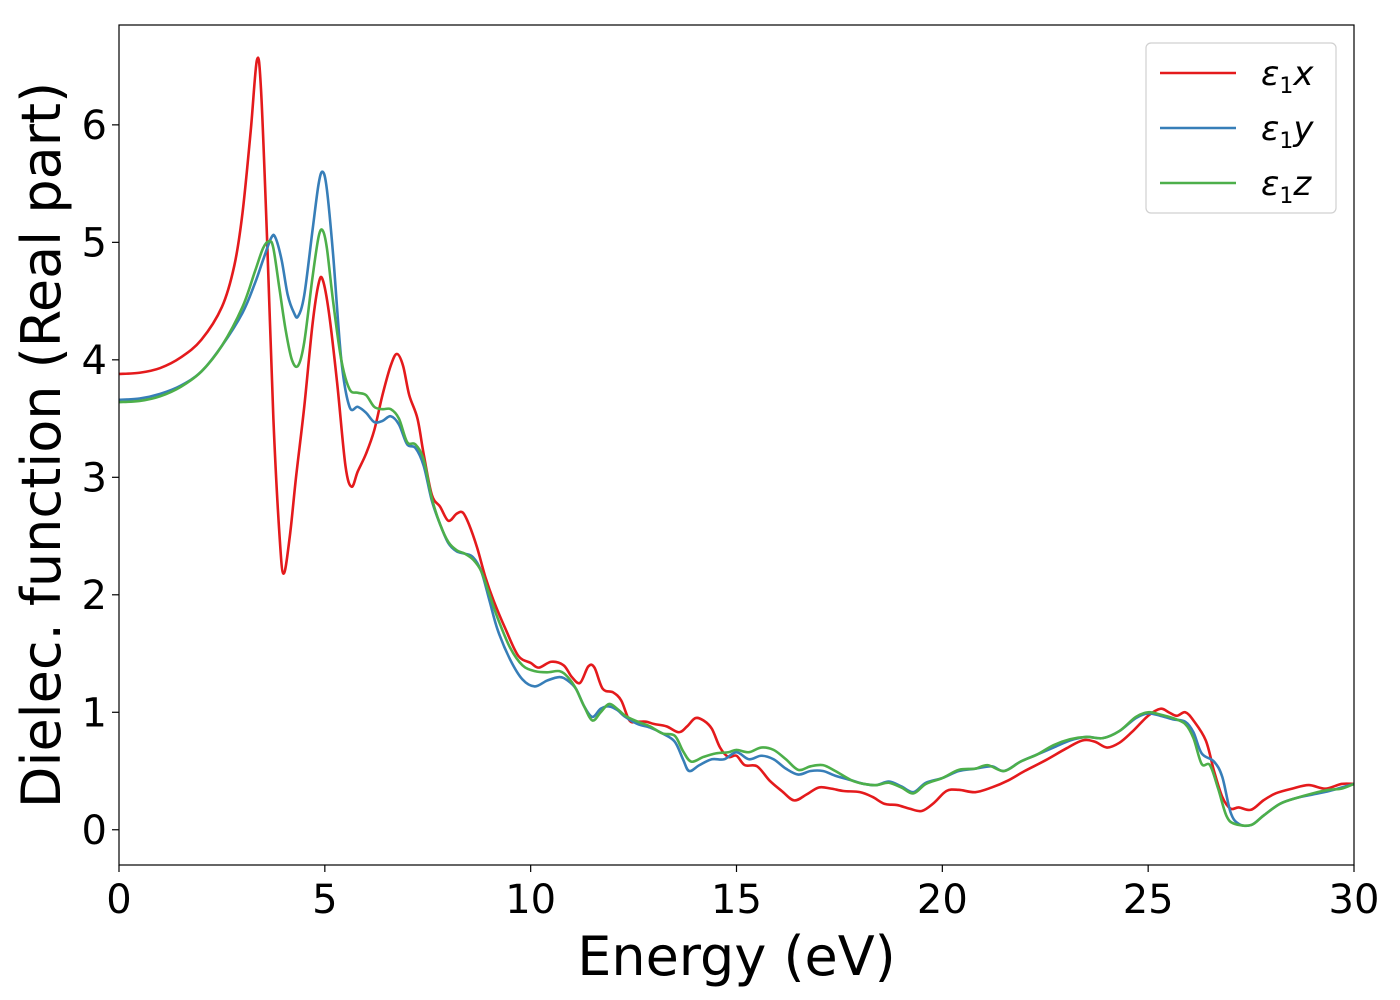 The width and height of the screenshot is (1400, 1000). What do you see at coordinates (736, 956) in the screenshot?
I see `x-axis-title: Energy (eV)` at bounding box center [736, 956].